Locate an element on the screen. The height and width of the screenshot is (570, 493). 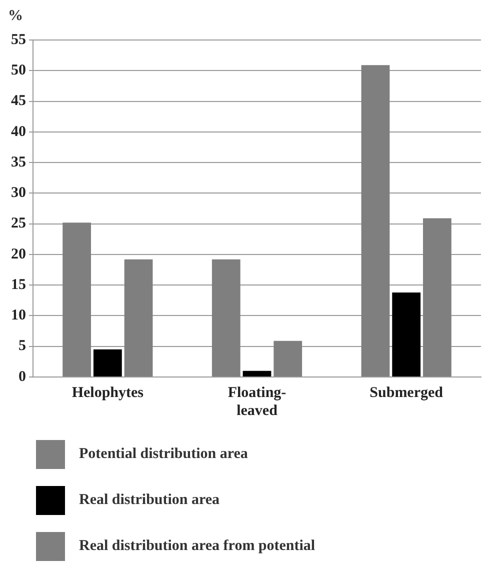
y-tick-label: 0 is located at coordinates (22, 376).